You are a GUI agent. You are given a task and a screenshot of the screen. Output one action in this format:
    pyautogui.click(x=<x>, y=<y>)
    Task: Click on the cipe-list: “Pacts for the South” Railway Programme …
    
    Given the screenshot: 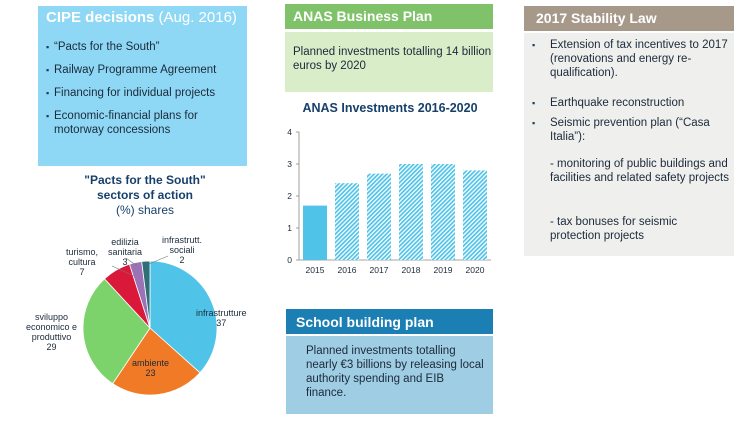 What is the action you would take?
    pyautogui.click(x=145, y=93)
    